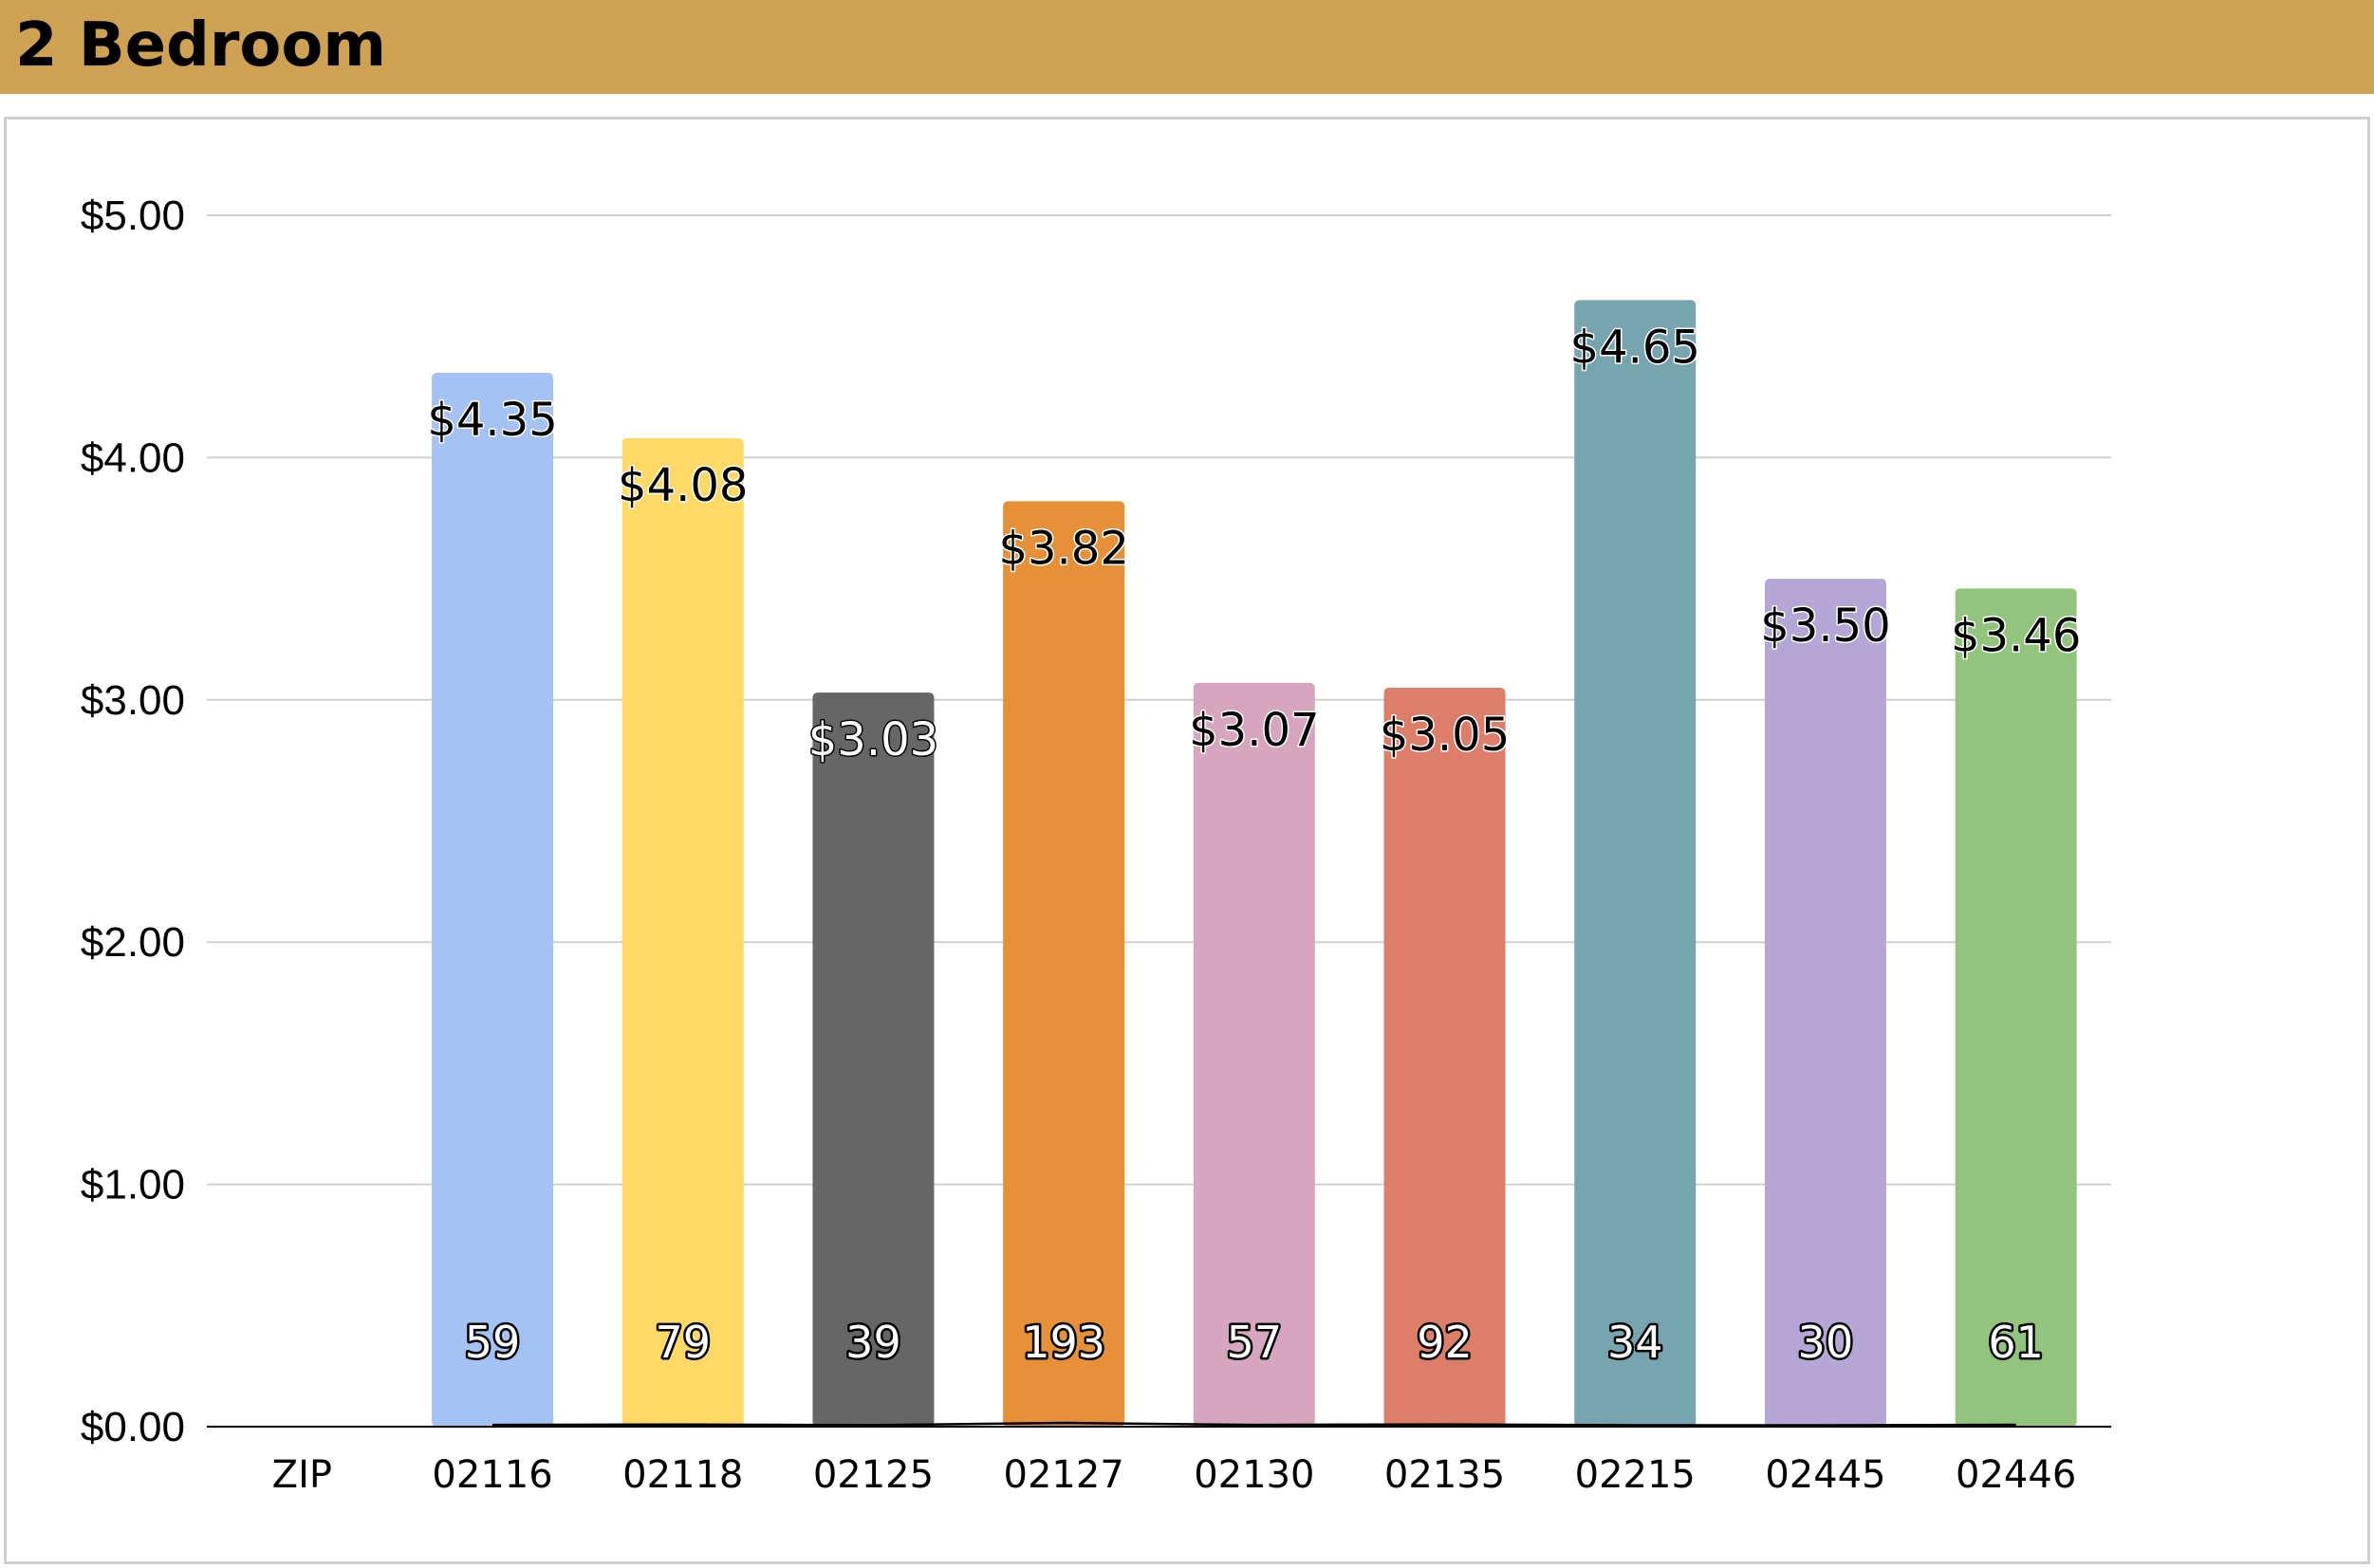 This screenshot has height=1568, width=2374. I want to click on x-tick-label: 02125, so click(874, 1475).